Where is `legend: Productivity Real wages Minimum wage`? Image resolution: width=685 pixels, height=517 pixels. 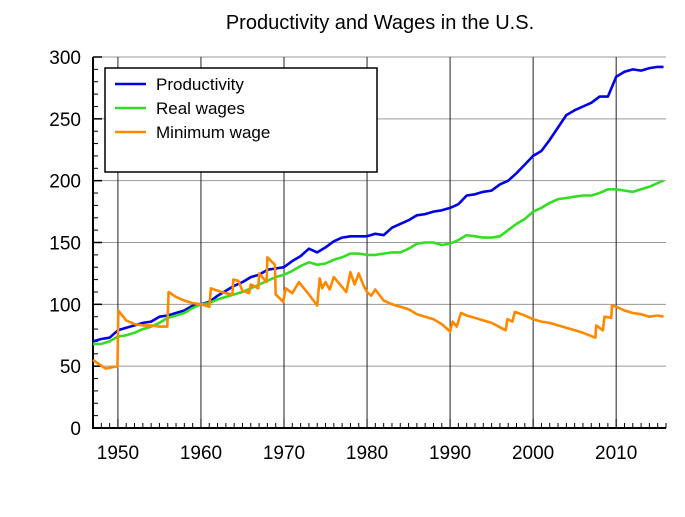
legend: Productivity Real wages Minimum wage is located at coordinates (241, 120).